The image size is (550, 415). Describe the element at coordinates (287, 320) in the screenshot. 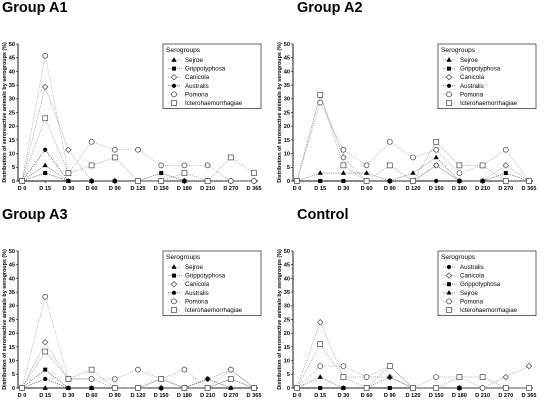

I see `y-tick-label: 25` at that location.